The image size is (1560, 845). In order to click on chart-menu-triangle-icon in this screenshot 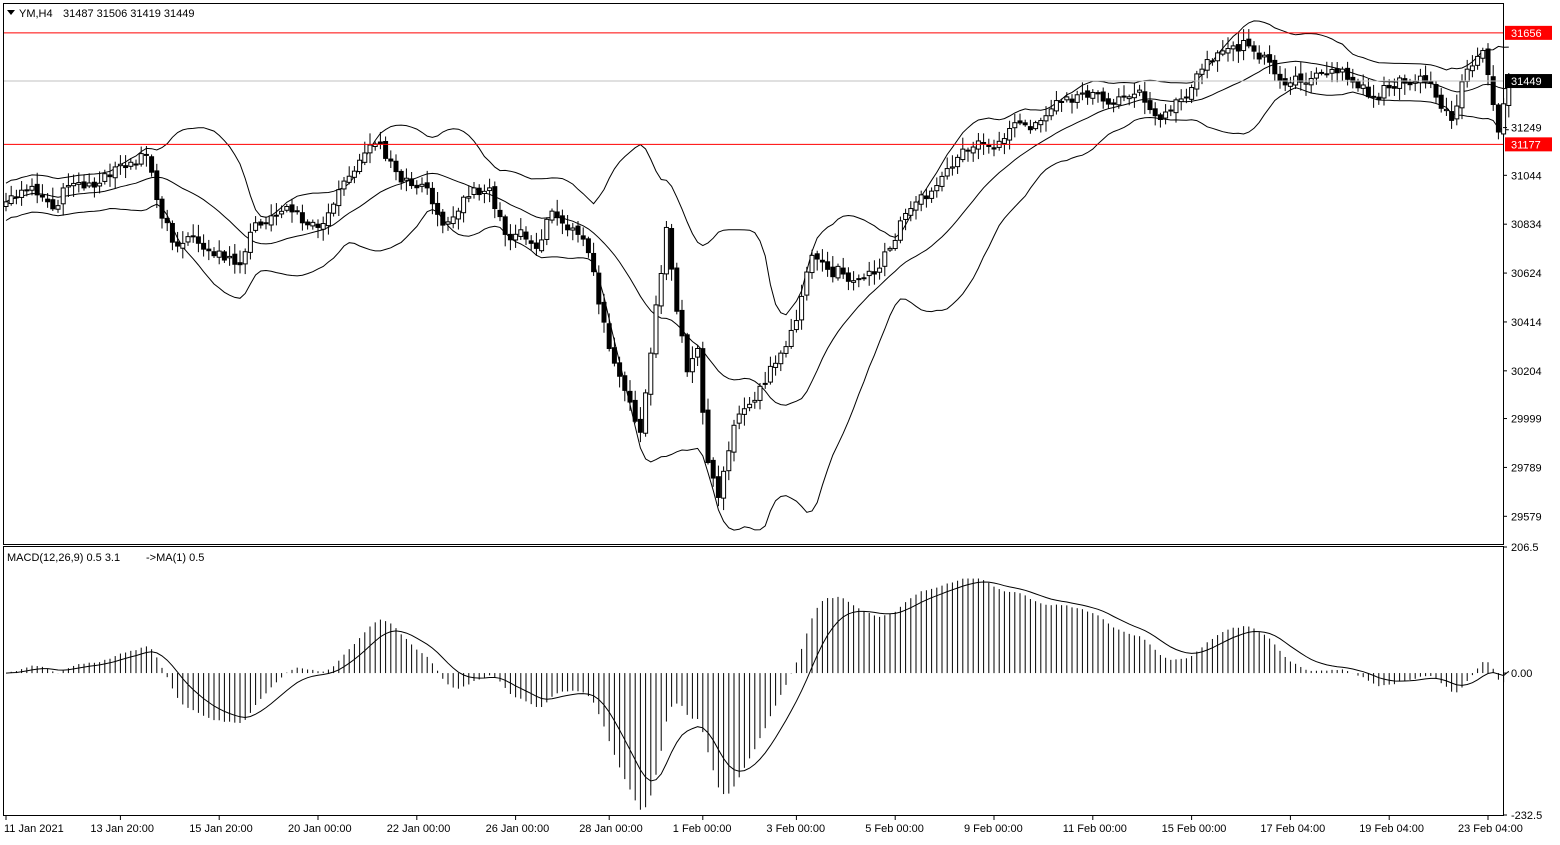, I will do `click(11, 12)`.